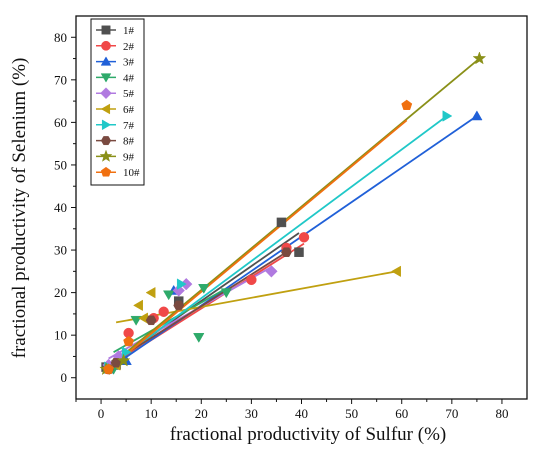 This screenshot has height=454, width=550. Describe the element at coordinates (129, 142) in the screenshot. I see `legend-label: 8#` at that location.